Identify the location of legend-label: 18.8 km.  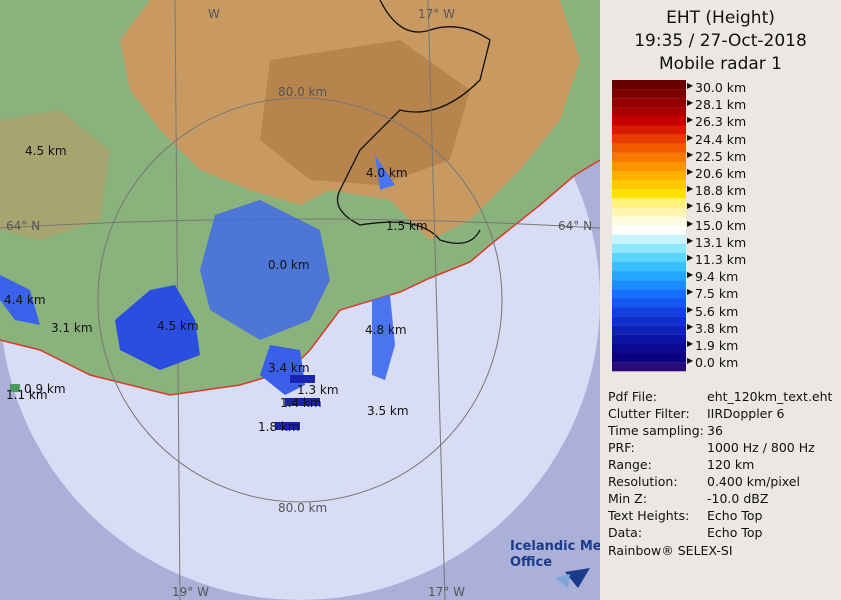
(721, 191).